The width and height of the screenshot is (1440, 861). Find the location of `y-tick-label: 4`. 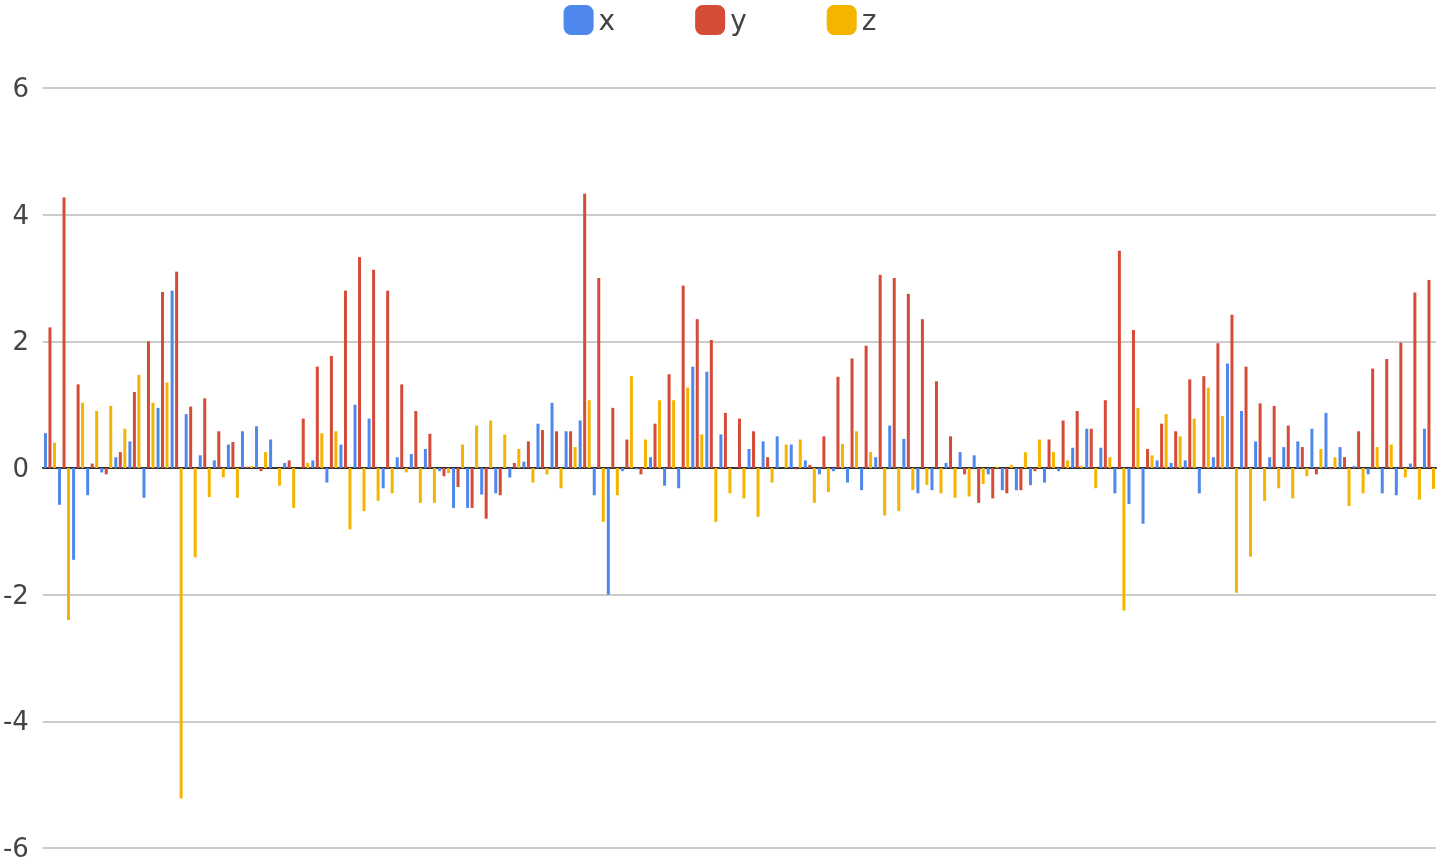

y-tick-label: 4 is located at coordinates (20, 214).